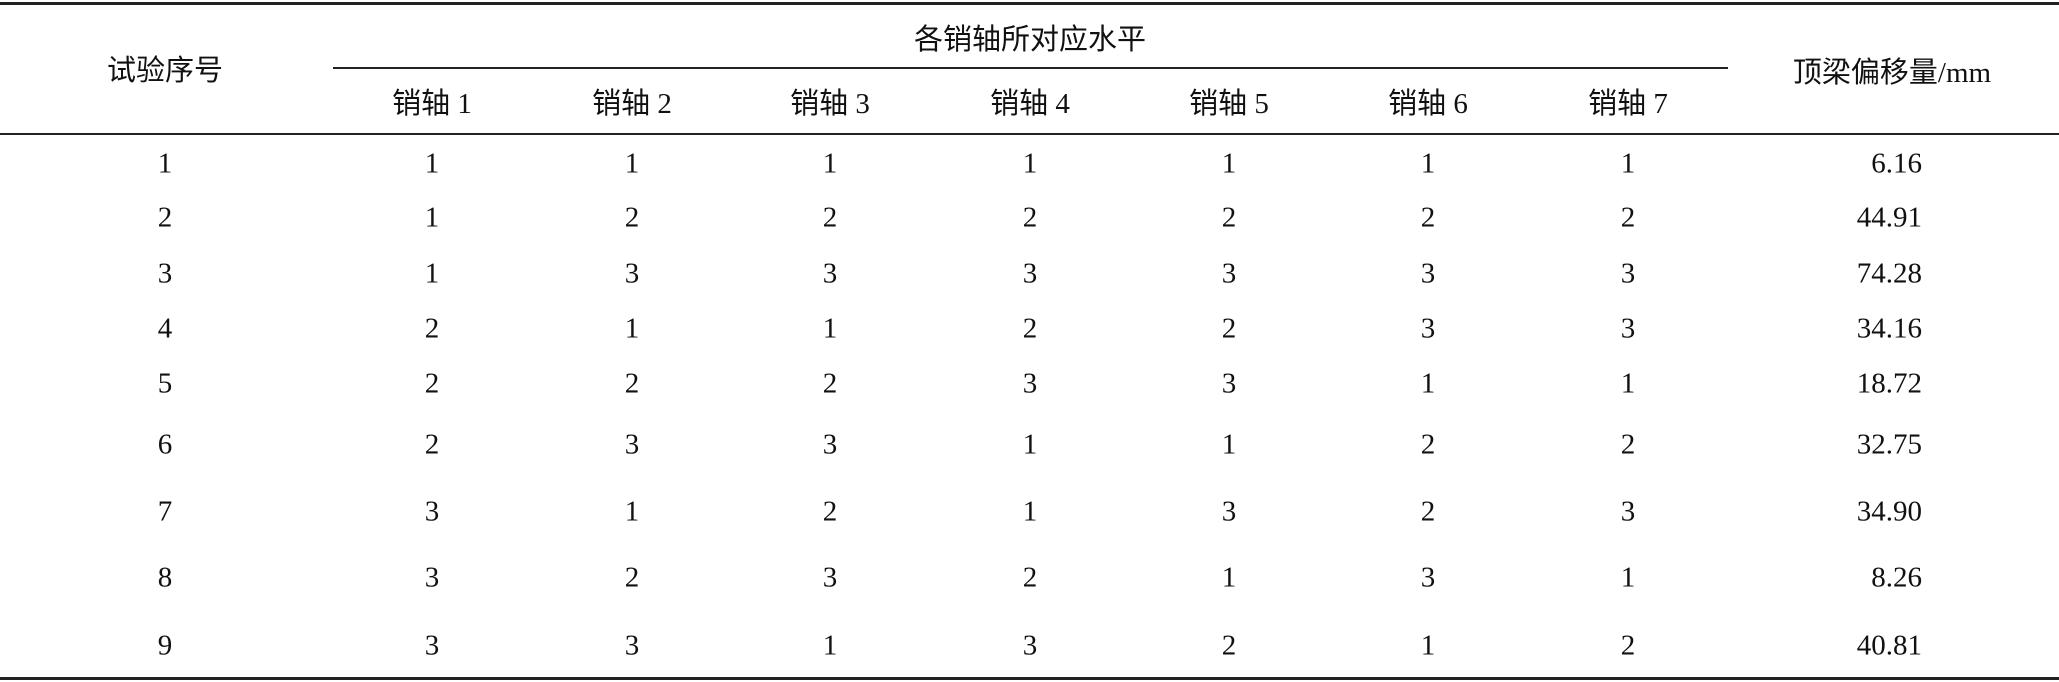 Image resolution: width=2059 pixels, height=682 pixels. What do you see at coordinates (1428, 104) in the screenshot?
I see `header-pin-6: 销轴 6` at bounding box center [1428, 104].